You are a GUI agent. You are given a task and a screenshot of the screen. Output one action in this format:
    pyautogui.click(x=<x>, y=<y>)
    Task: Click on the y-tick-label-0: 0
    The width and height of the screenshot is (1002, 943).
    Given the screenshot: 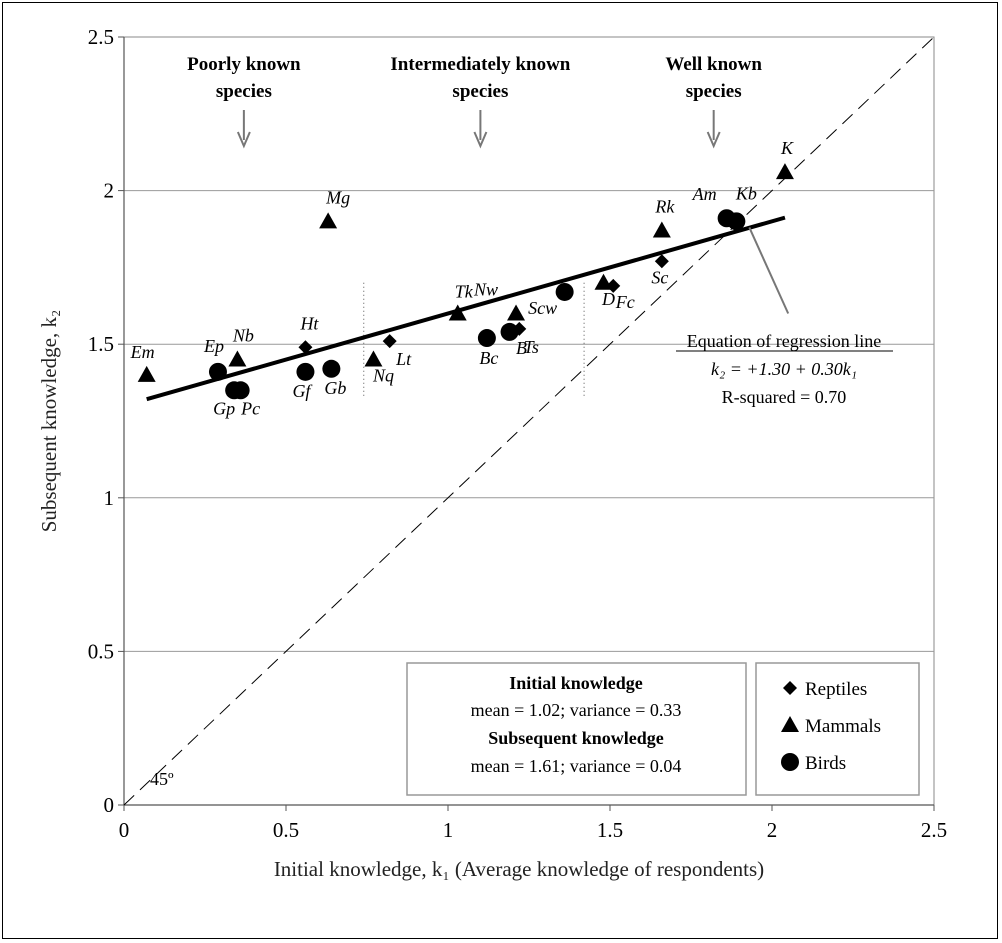 What is the action you would take?
    pyautogui.click(x=109, y=805)
    